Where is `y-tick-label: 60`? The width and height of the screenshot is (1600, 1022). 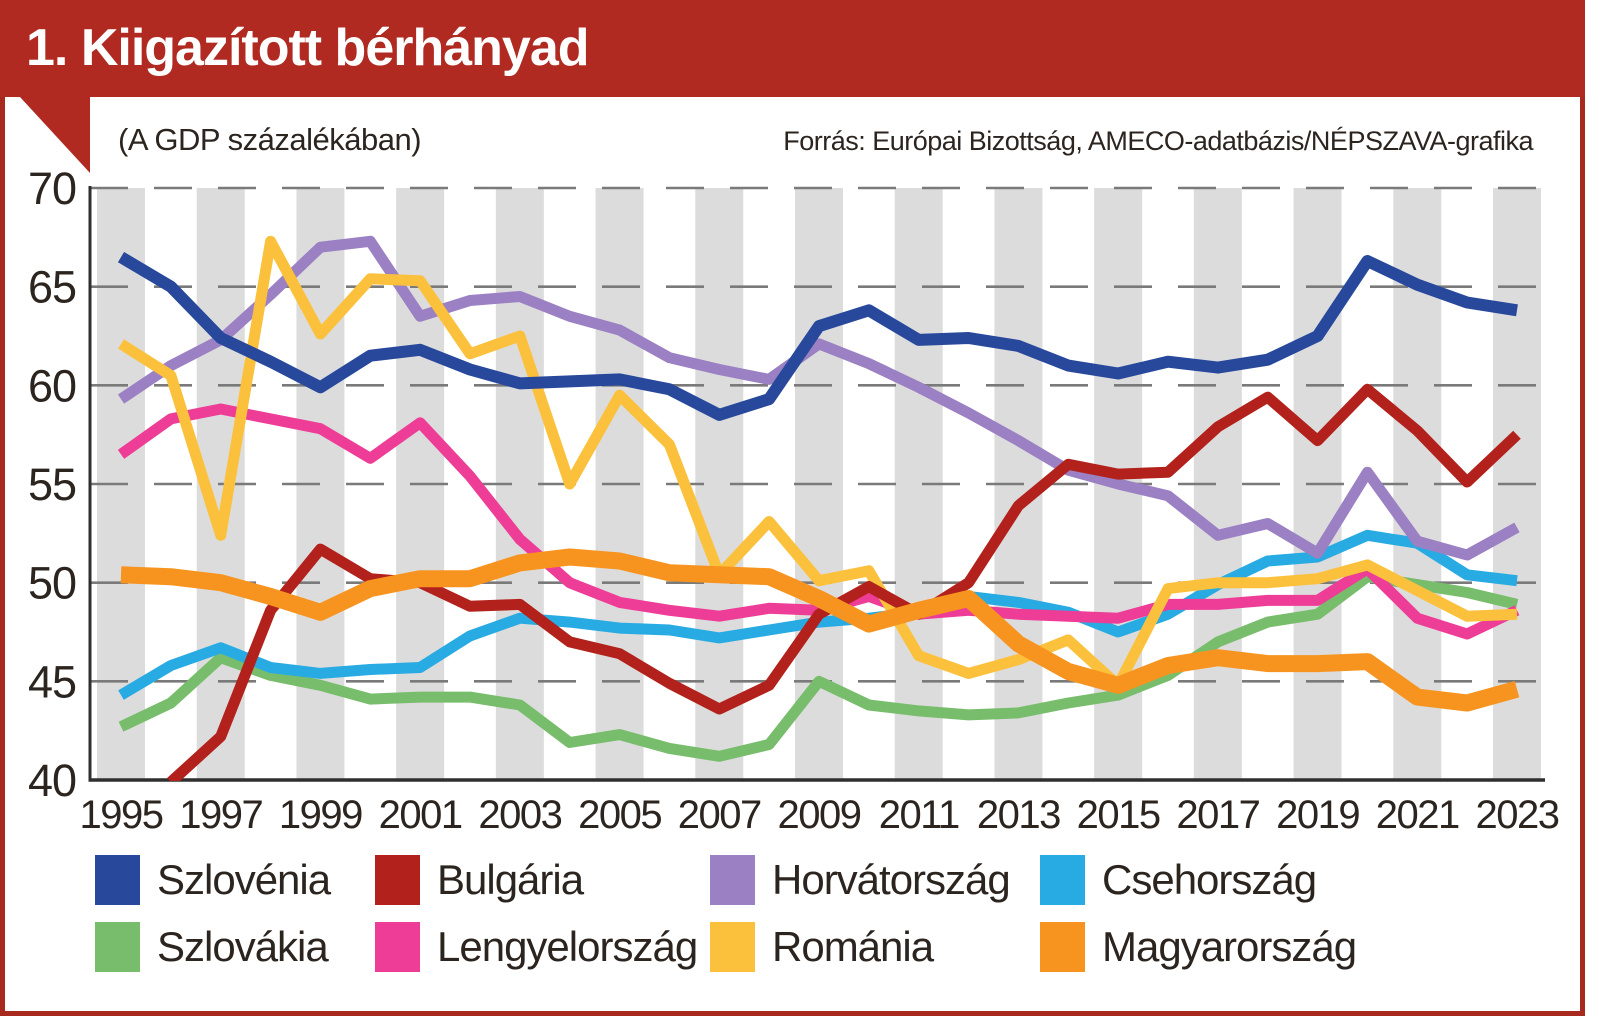
y-tick-label: 60 is located at coordinates (52, 385).